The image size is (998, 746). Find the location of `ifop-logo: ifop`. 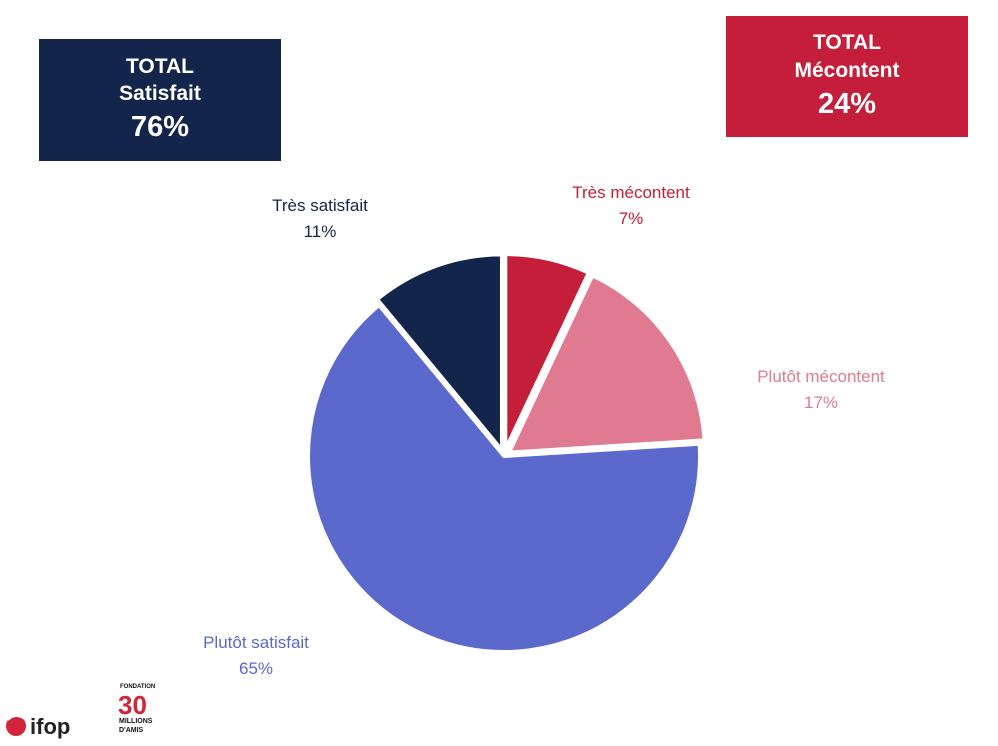

ifop-logo: ifop is located at coordinates (38, 726).